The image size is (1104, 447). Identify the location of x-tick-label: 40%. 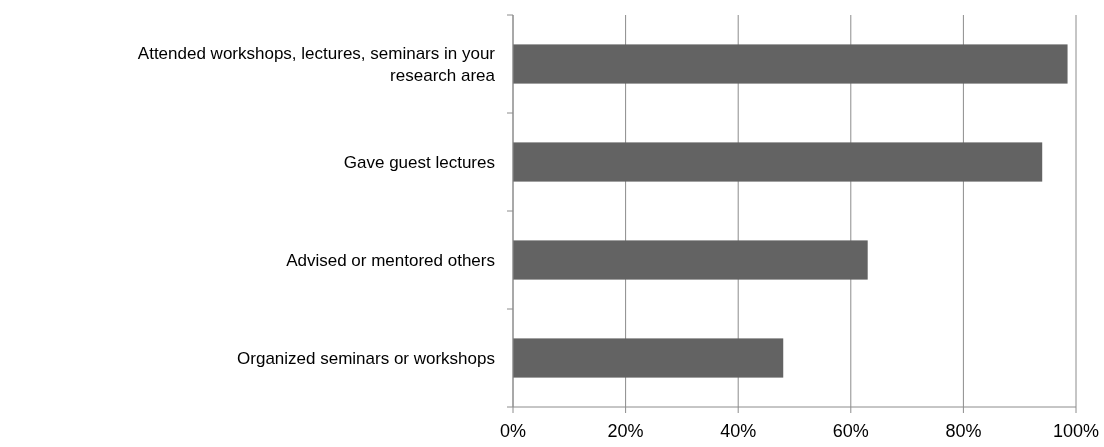
(738, 431).